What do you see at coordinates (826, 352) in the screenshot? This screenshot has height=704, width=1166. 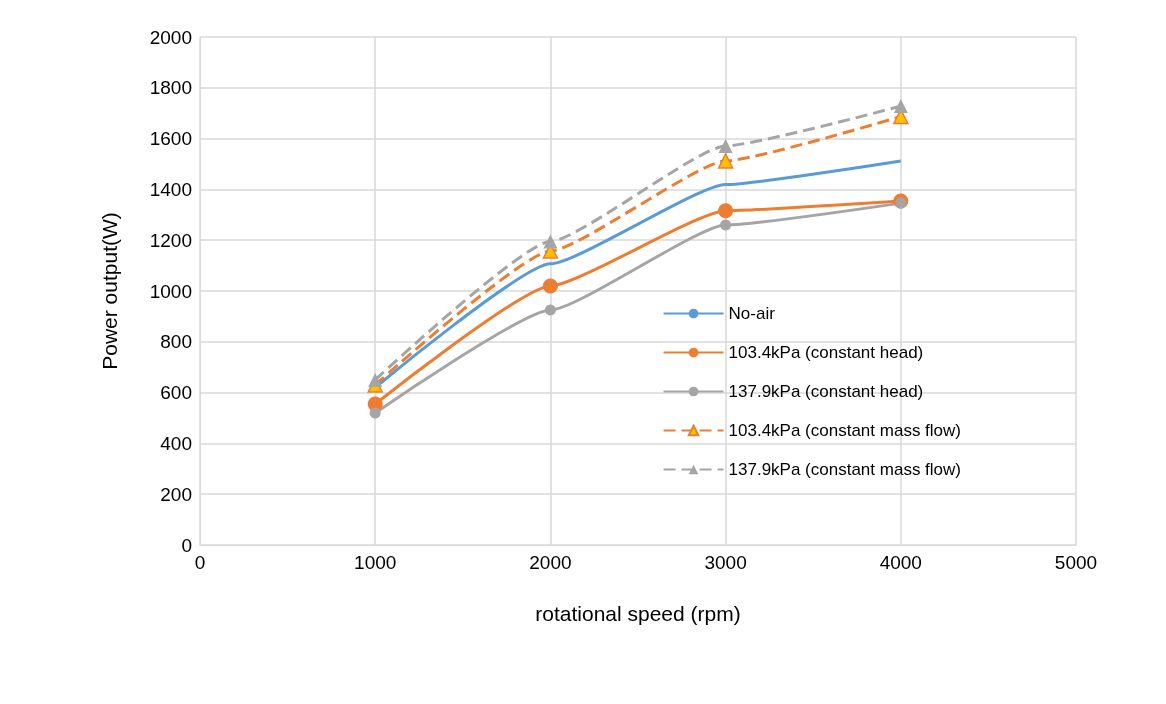 I see `legend-label: 103.4kPa (constant head)` at bounding box center [826, 352].